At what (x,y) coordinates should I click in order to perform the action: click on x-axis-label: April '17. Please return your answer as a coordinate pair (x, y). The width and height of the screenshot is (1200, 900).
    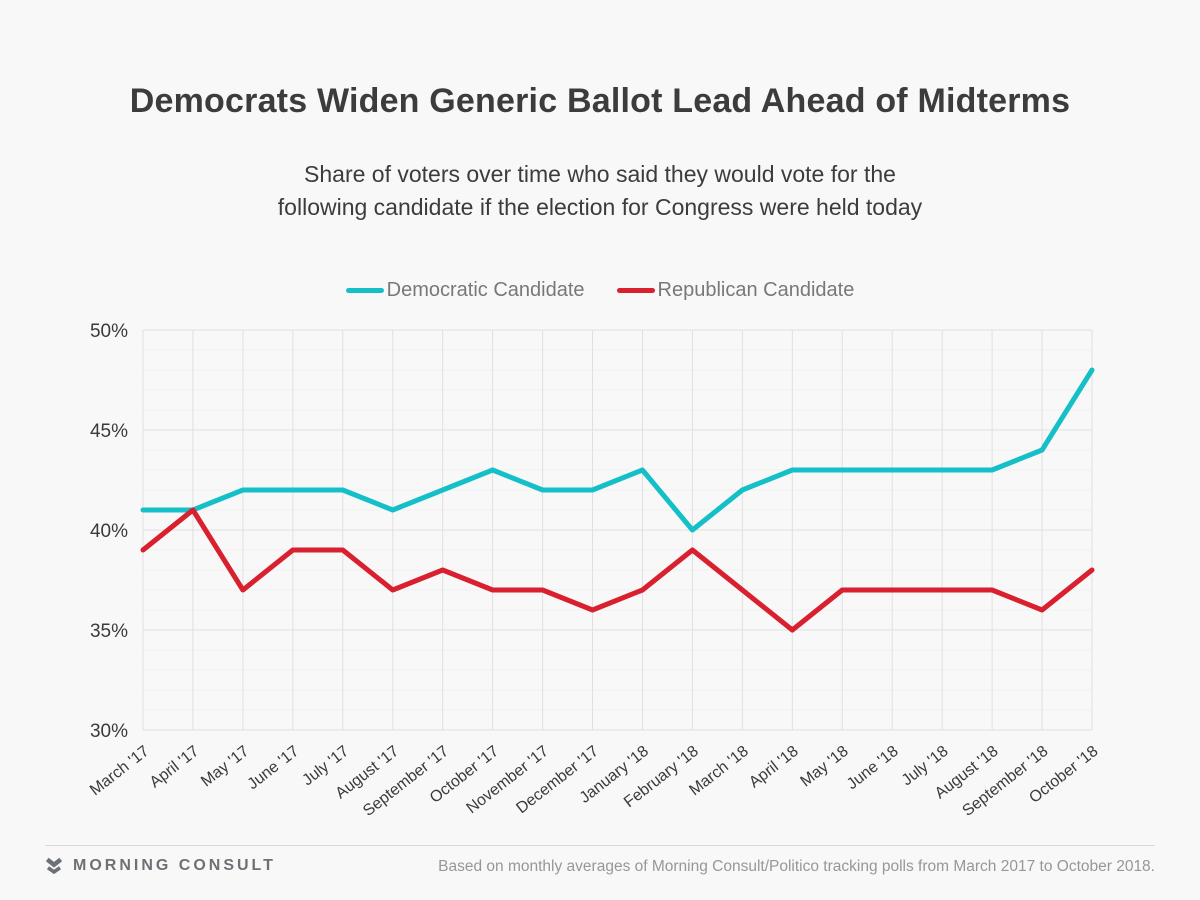
    Looking at the image, I should click on (175, 767).